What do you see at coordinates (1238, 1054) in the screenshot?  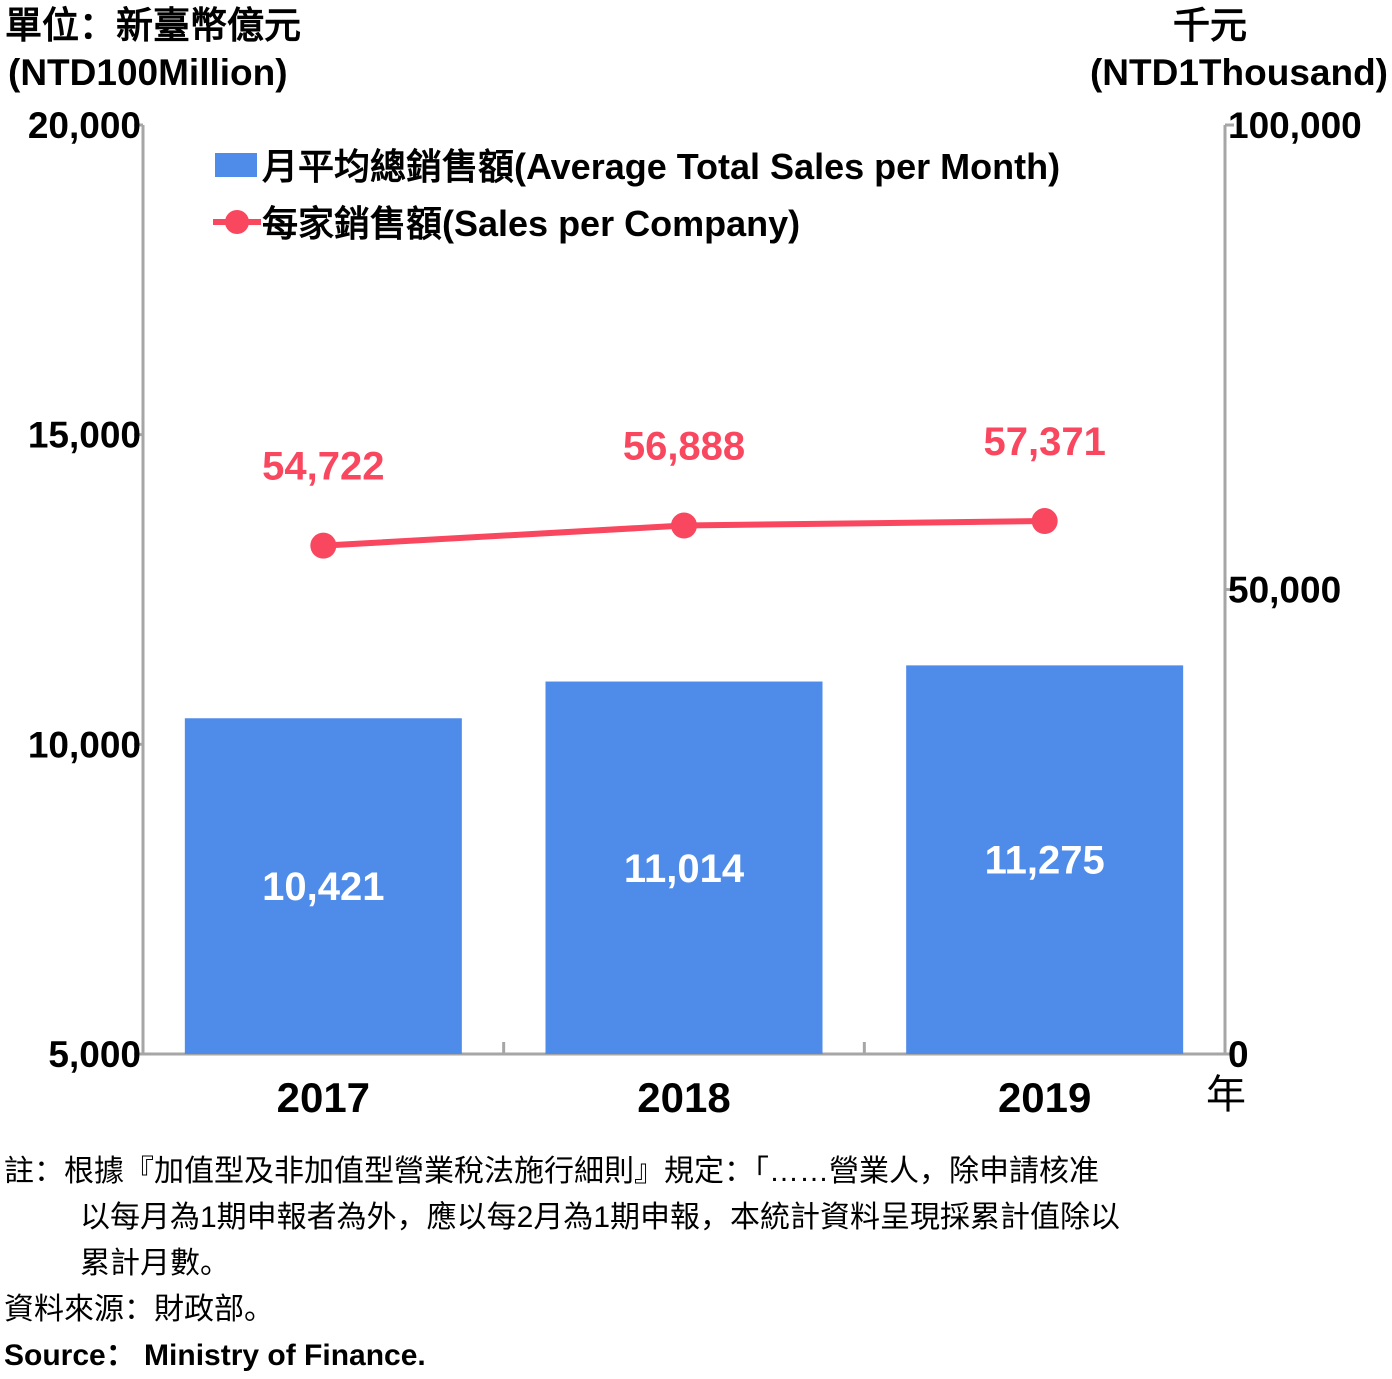 I see `right-tick-label: 0` at bounding box center [1238, 1054].